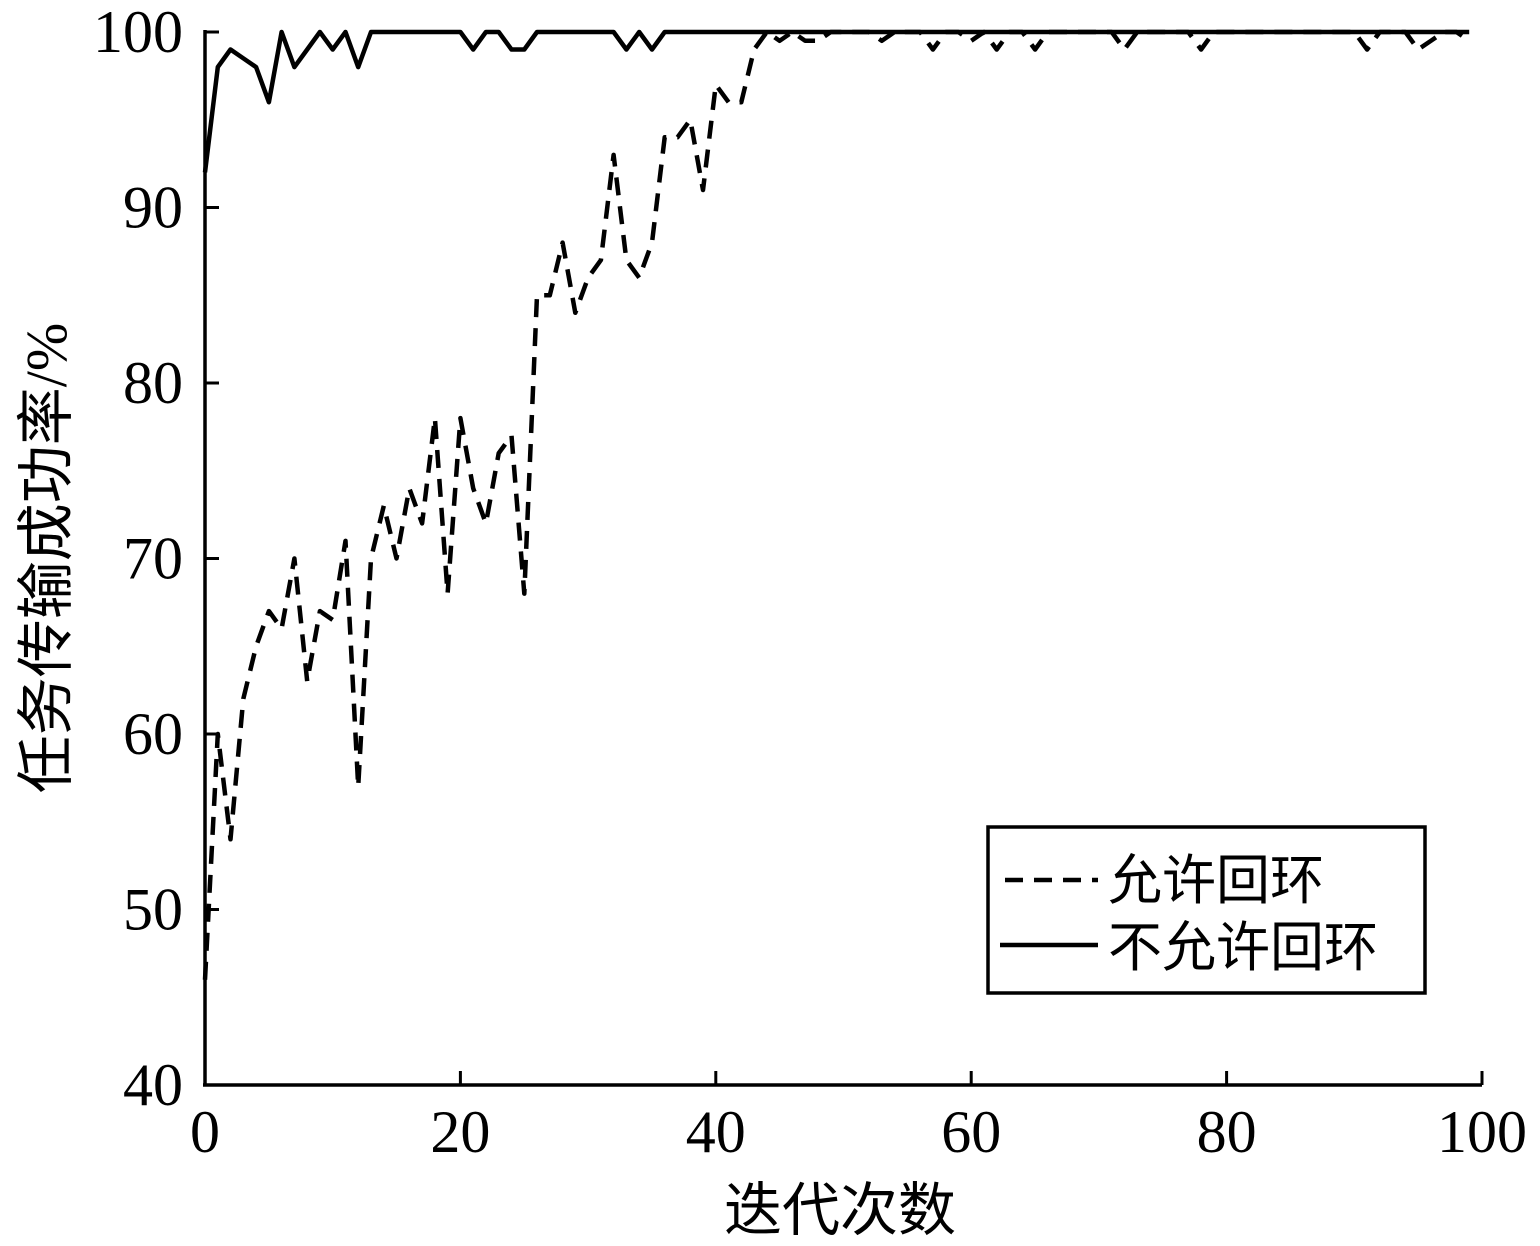 This screenshot has height=1246, width=1540. What do you see at coordinates (153, 734) in the screenshot?
I see `y-tick-label: 60` at bounding box center [153, 734].